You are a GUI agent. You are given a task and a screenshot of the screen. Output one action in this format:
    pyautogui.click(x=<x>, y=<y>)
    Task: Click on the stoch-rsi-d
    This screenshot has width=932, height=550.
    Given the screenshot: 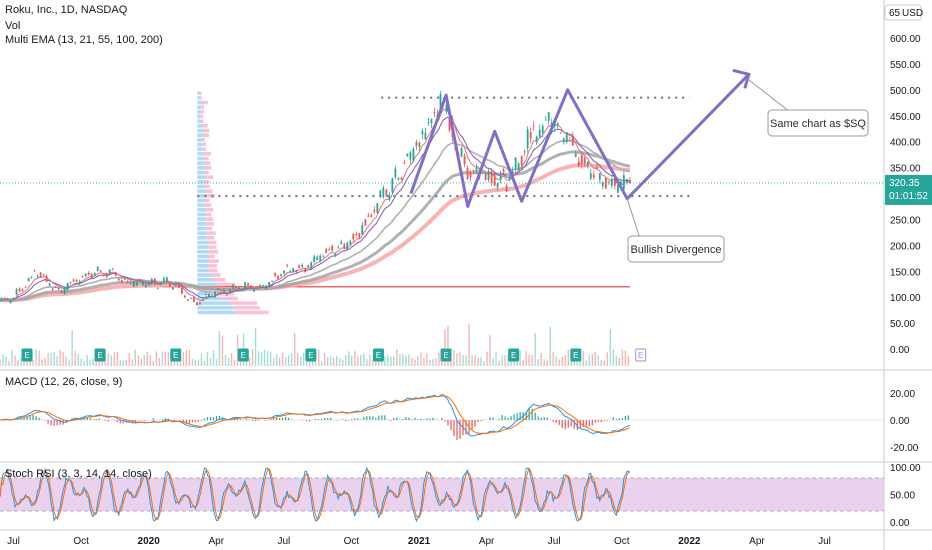 What is the action you would take?
    pyautogui.click(x=315, y=494)
    